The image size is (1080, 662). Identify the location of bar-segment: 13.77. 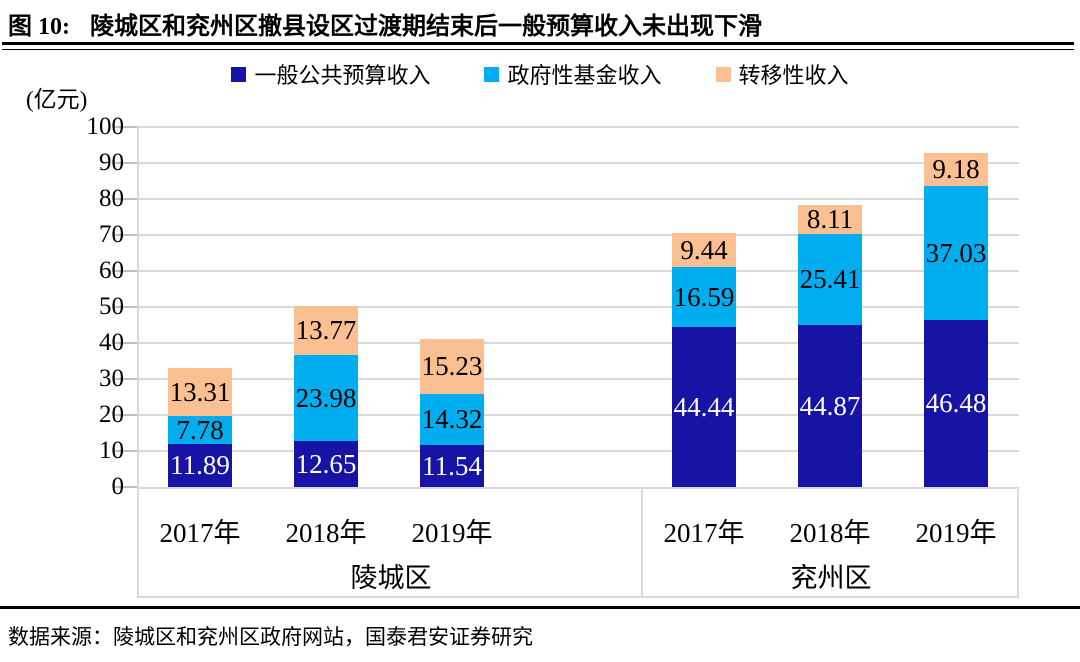
(326, 330).